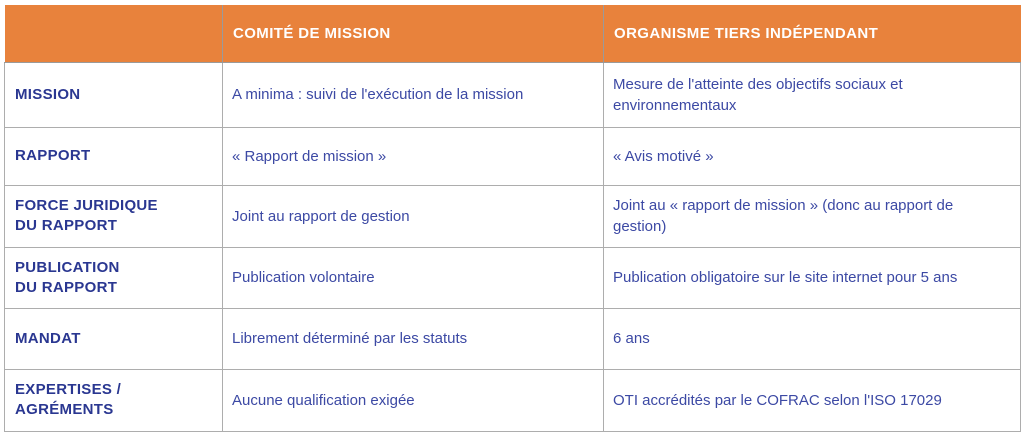  Describe the element at coordinates (113, 400) in the screenshot. I see `row-label: EXPERTISES / AGRÉMENTS` at that location.